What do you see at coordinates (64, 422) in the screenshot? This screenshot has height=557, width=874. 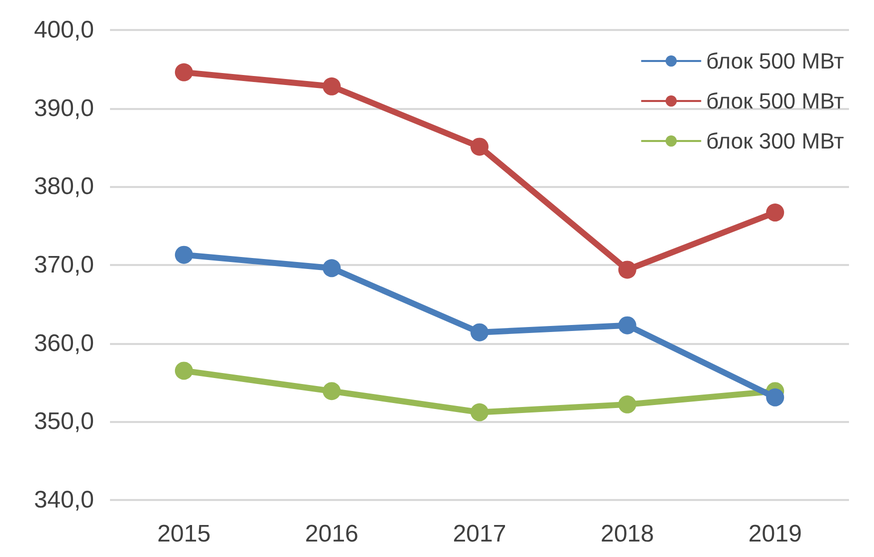 I see `y-tick-label: 350,0` at bounding box center [64, 422].